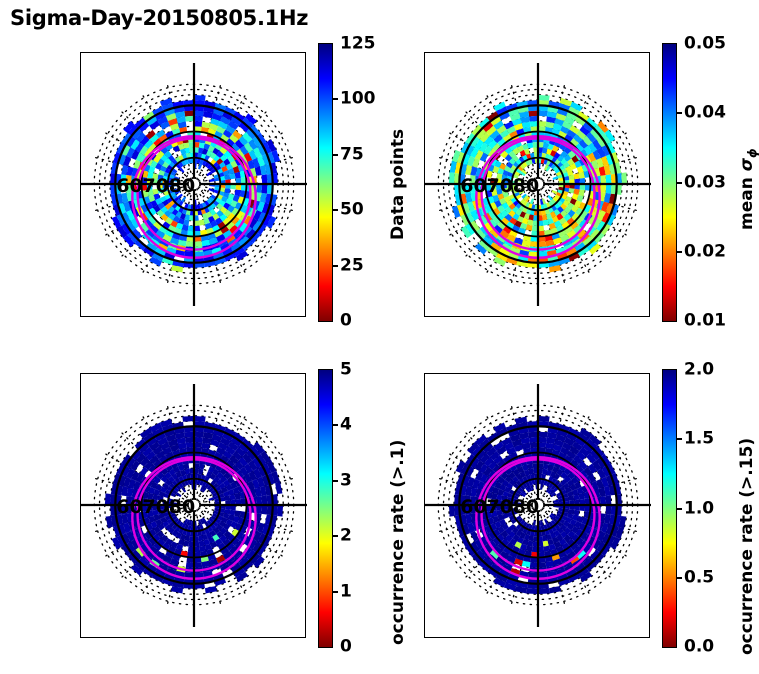 Image resolution: width=759 pixels, height=674 pixels. Describe the element at coordinates (699, 438) in the screenshot. I see `colorbar-tick-label: 1.5` at that location.